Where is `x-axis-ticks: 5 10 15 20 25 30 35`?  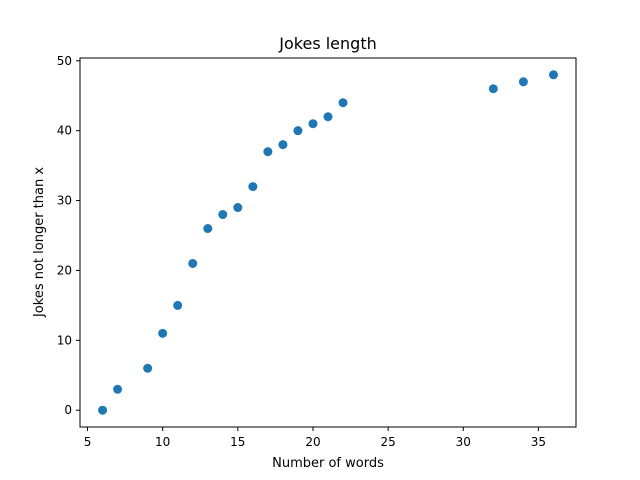 x-axis-ticks: 5 10 15 20 25 30 35 is located at coordinates (315, 438).